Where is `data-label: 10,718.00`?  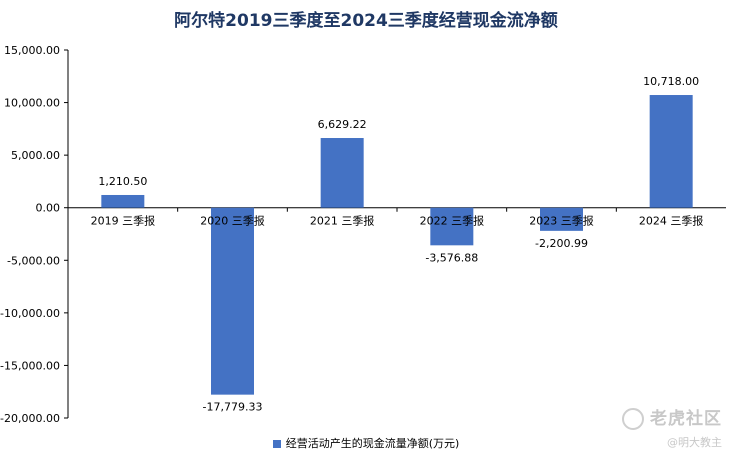 data-label: 10,718.00 is located at coordinates (671, 81).